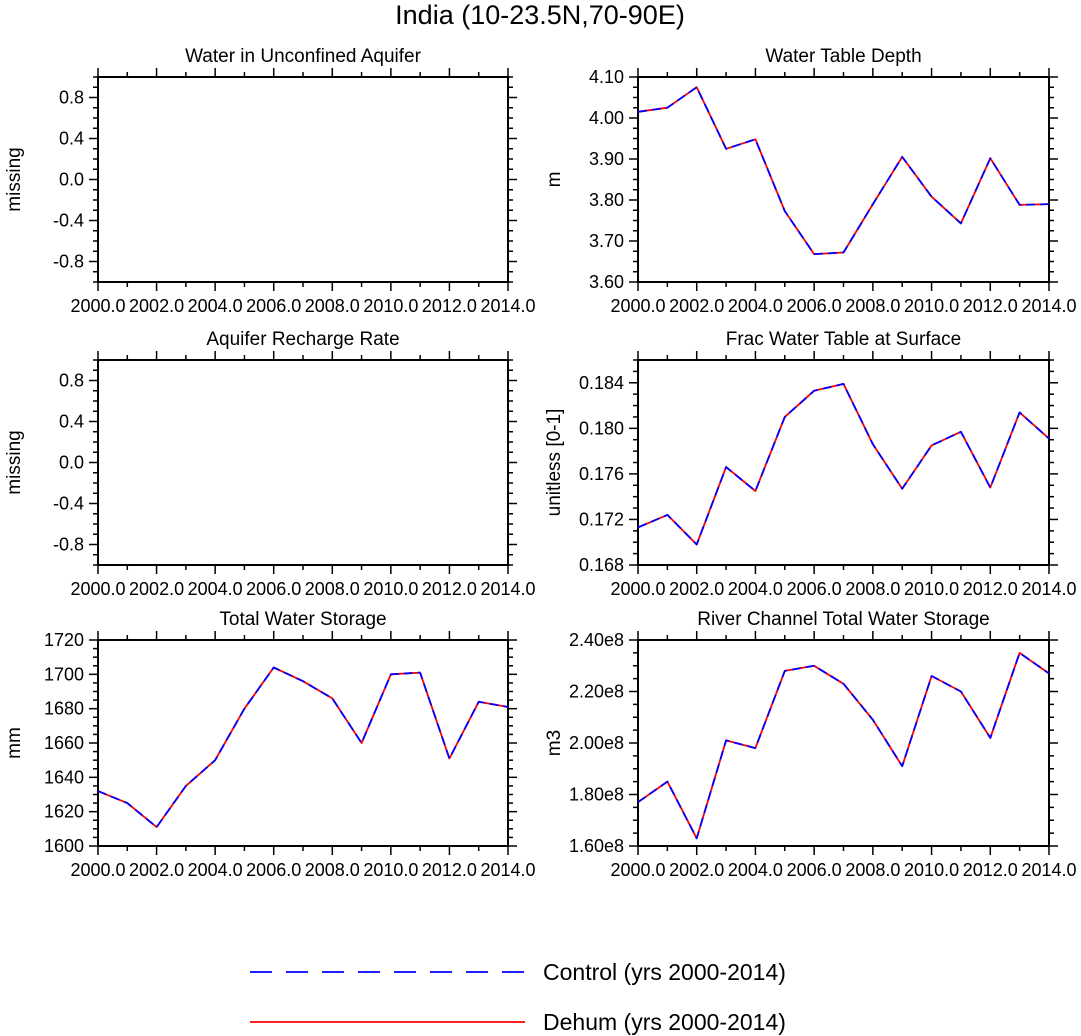  I want to click on water-in-unconfined-aquifer-ytick-label: 0.4, so click(71, 139).